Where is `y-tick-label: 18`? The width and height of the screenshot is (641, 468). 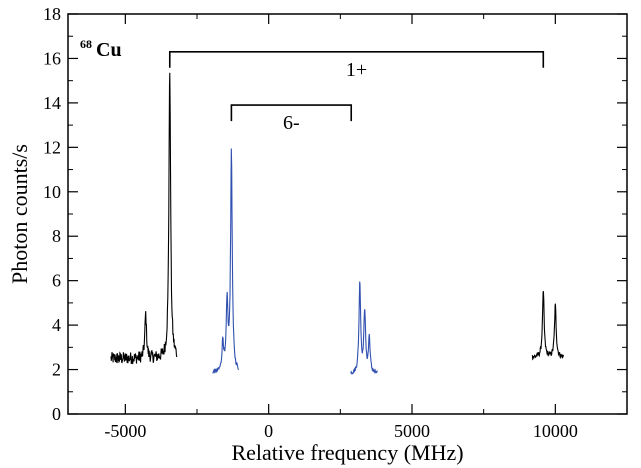 y-tick-label: 18 is located at coordinates (52, 14).